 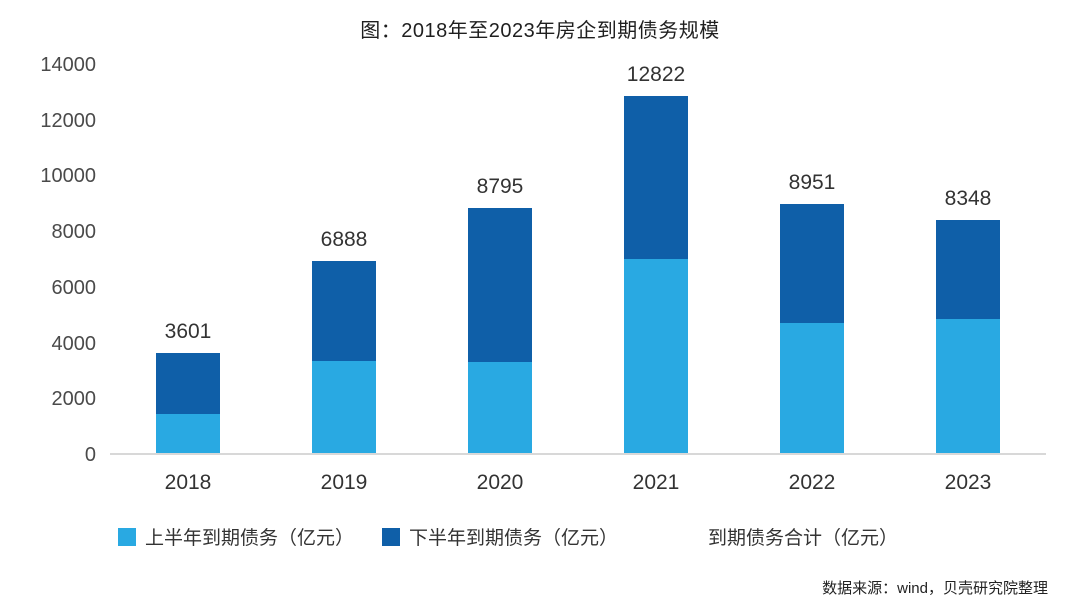 What do you see at coordinates (514, 538) in the screenshot?
I see `legend-label-second-half: 下半年到期债务（亿元）` at bounding box center [514, 538].